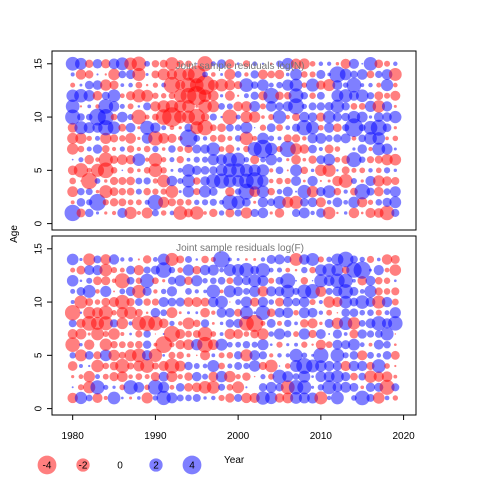  What do you see at coordinates (73, 436) in the screenshot?
I see `x-tick-label: 1980` at bounding box center [73, 436].